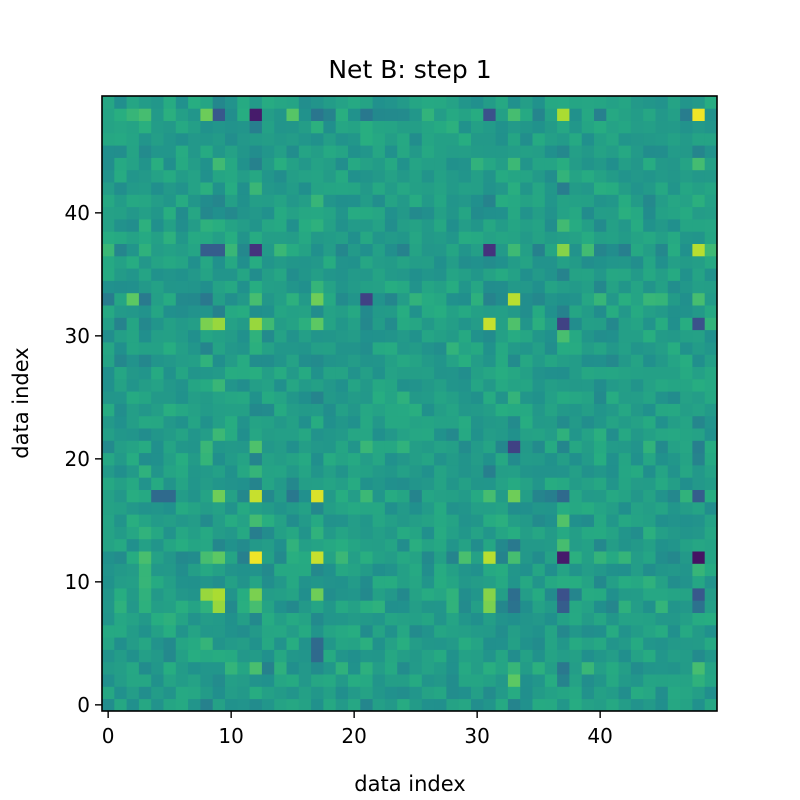 This screenshot has height=800, width=800. Describe the element at coordinates (230, 736) in the screenshot. I see `x-tick-label: 10` at that location.